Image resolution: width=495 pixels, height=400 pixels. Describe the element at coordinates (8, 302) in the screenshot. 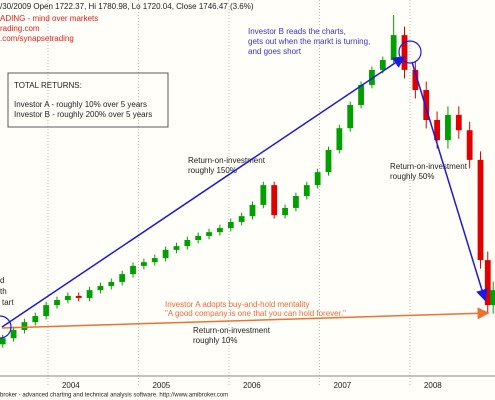

I see `cut-text: tart` at that location.